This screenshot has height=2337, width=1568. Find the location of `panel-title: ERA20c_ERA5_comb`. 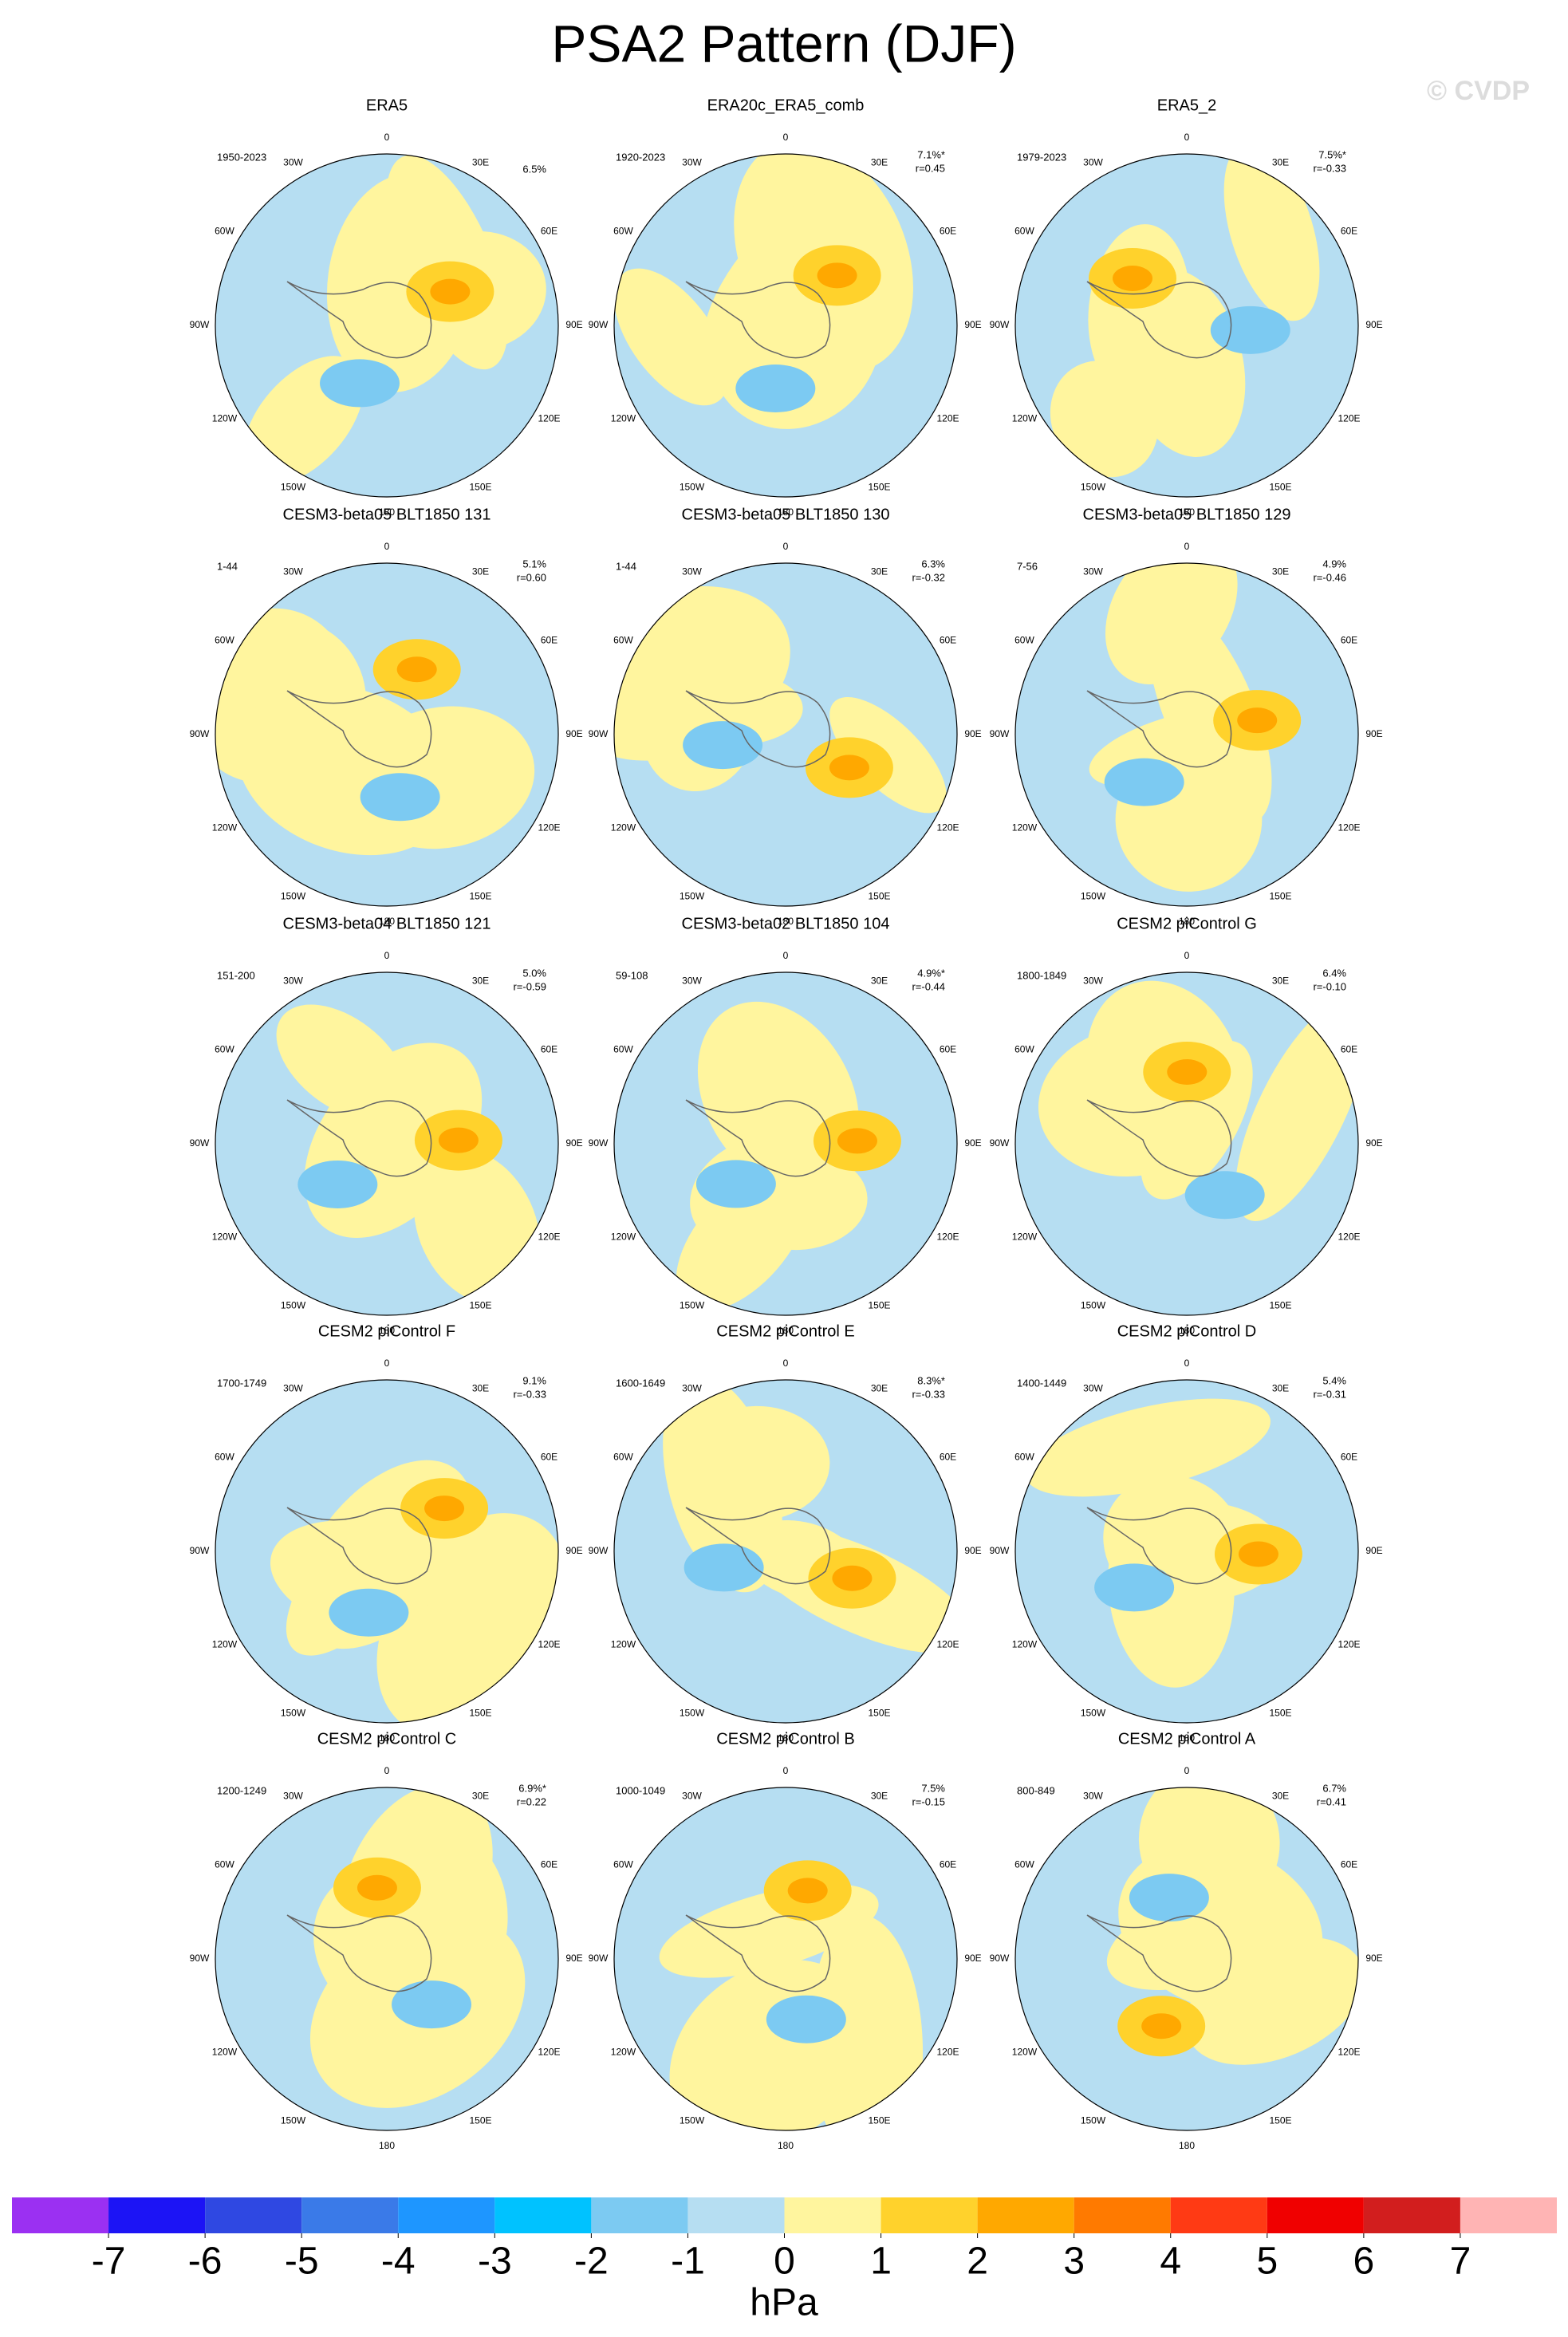

panel-title: ERA20c_ERA5_comb is located at coordinates (786, 106).